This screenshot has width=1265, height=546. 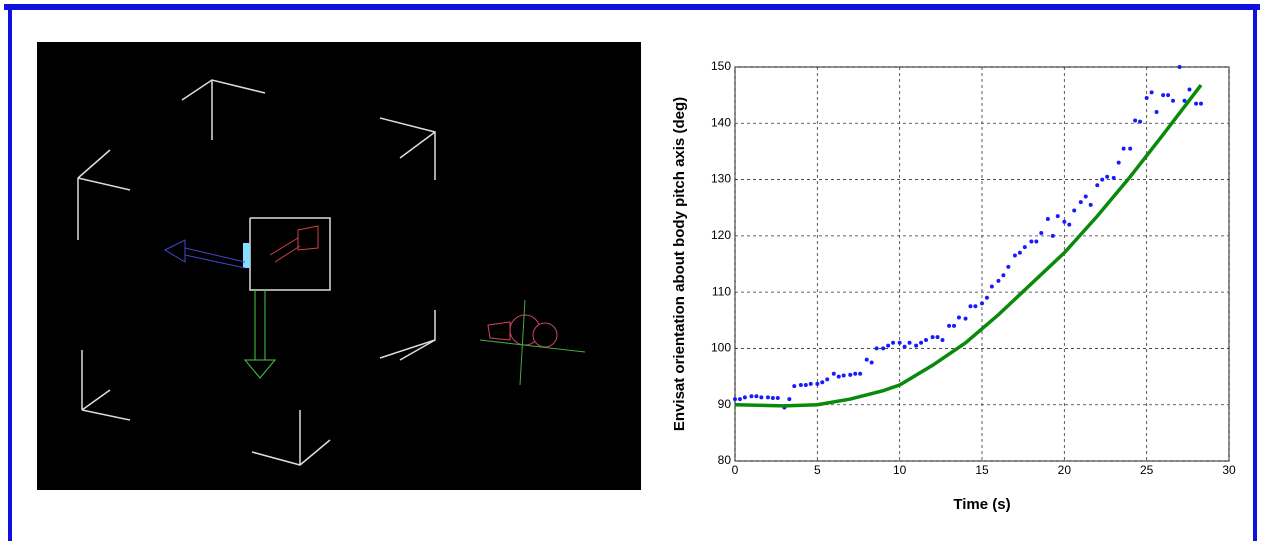 I want to click on x-tick-label: 0, so click(x=735, y=470).